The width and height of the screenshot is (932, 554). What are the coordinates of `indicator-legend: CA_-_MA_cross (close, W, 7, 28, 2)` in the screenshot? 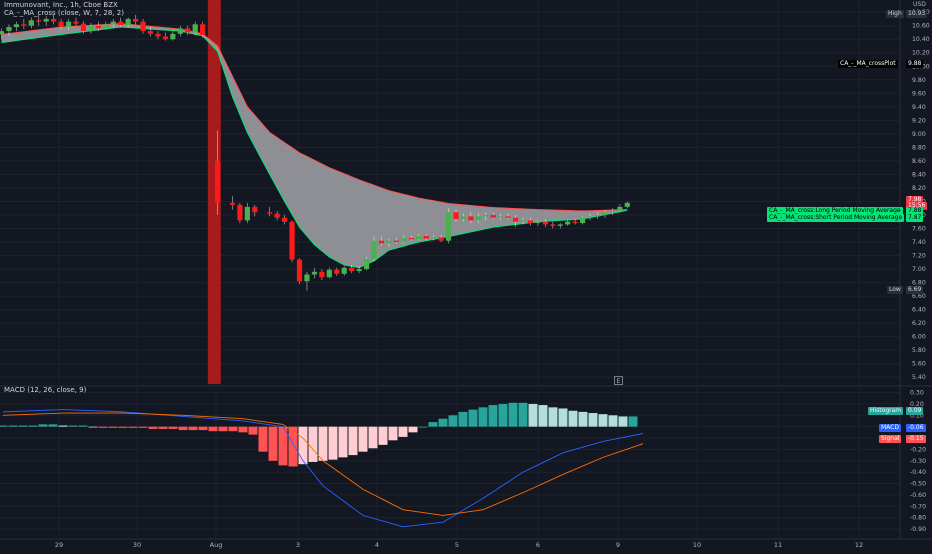 It's located at (64, 13).